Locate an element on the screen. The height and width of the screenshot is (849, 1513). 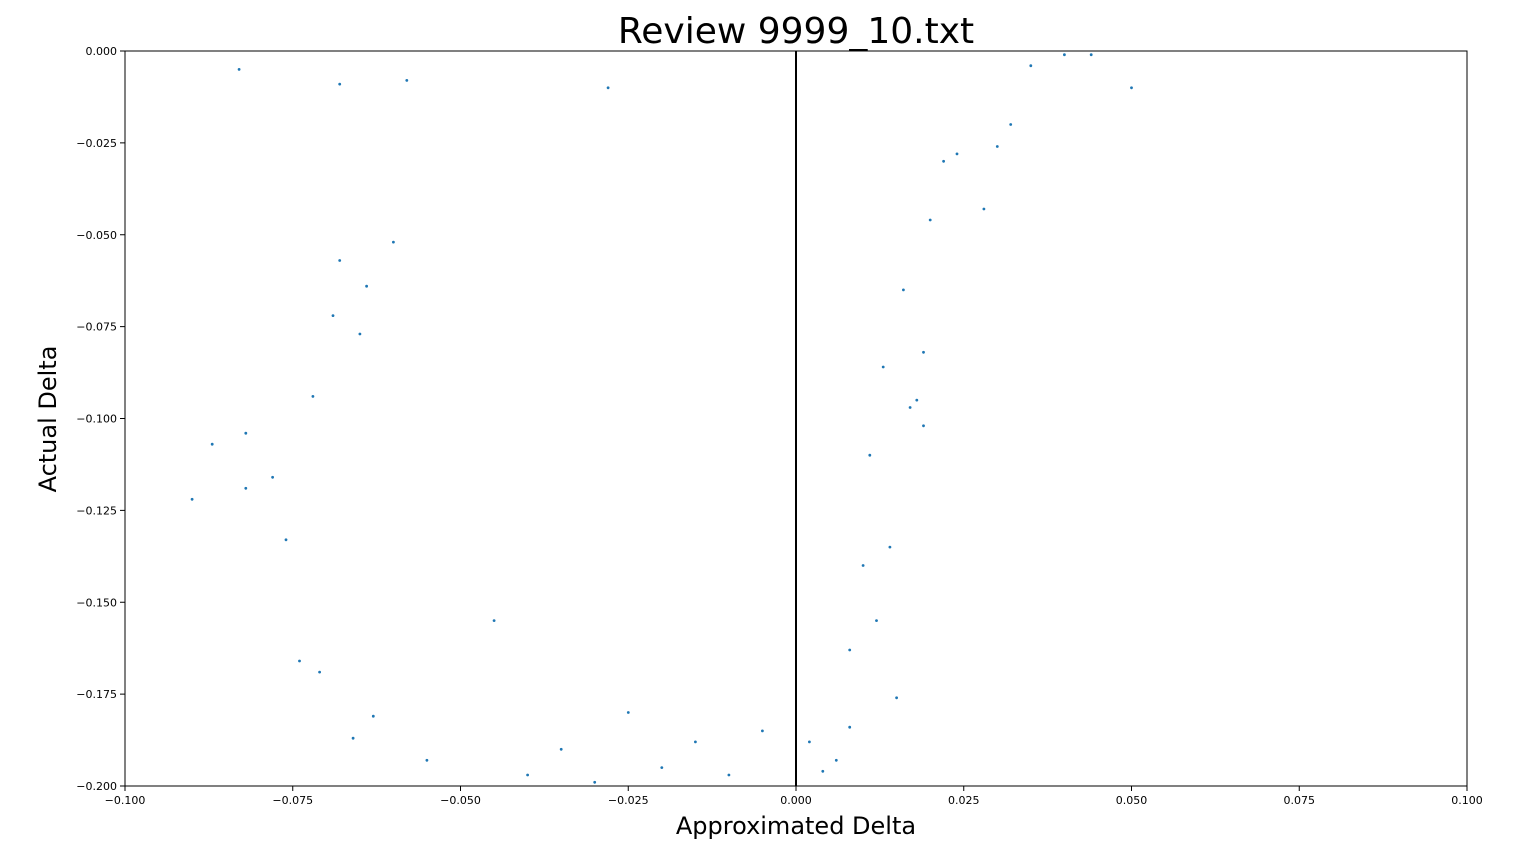
x-tick-label: −0.075 is located at coordinates (292, 800).